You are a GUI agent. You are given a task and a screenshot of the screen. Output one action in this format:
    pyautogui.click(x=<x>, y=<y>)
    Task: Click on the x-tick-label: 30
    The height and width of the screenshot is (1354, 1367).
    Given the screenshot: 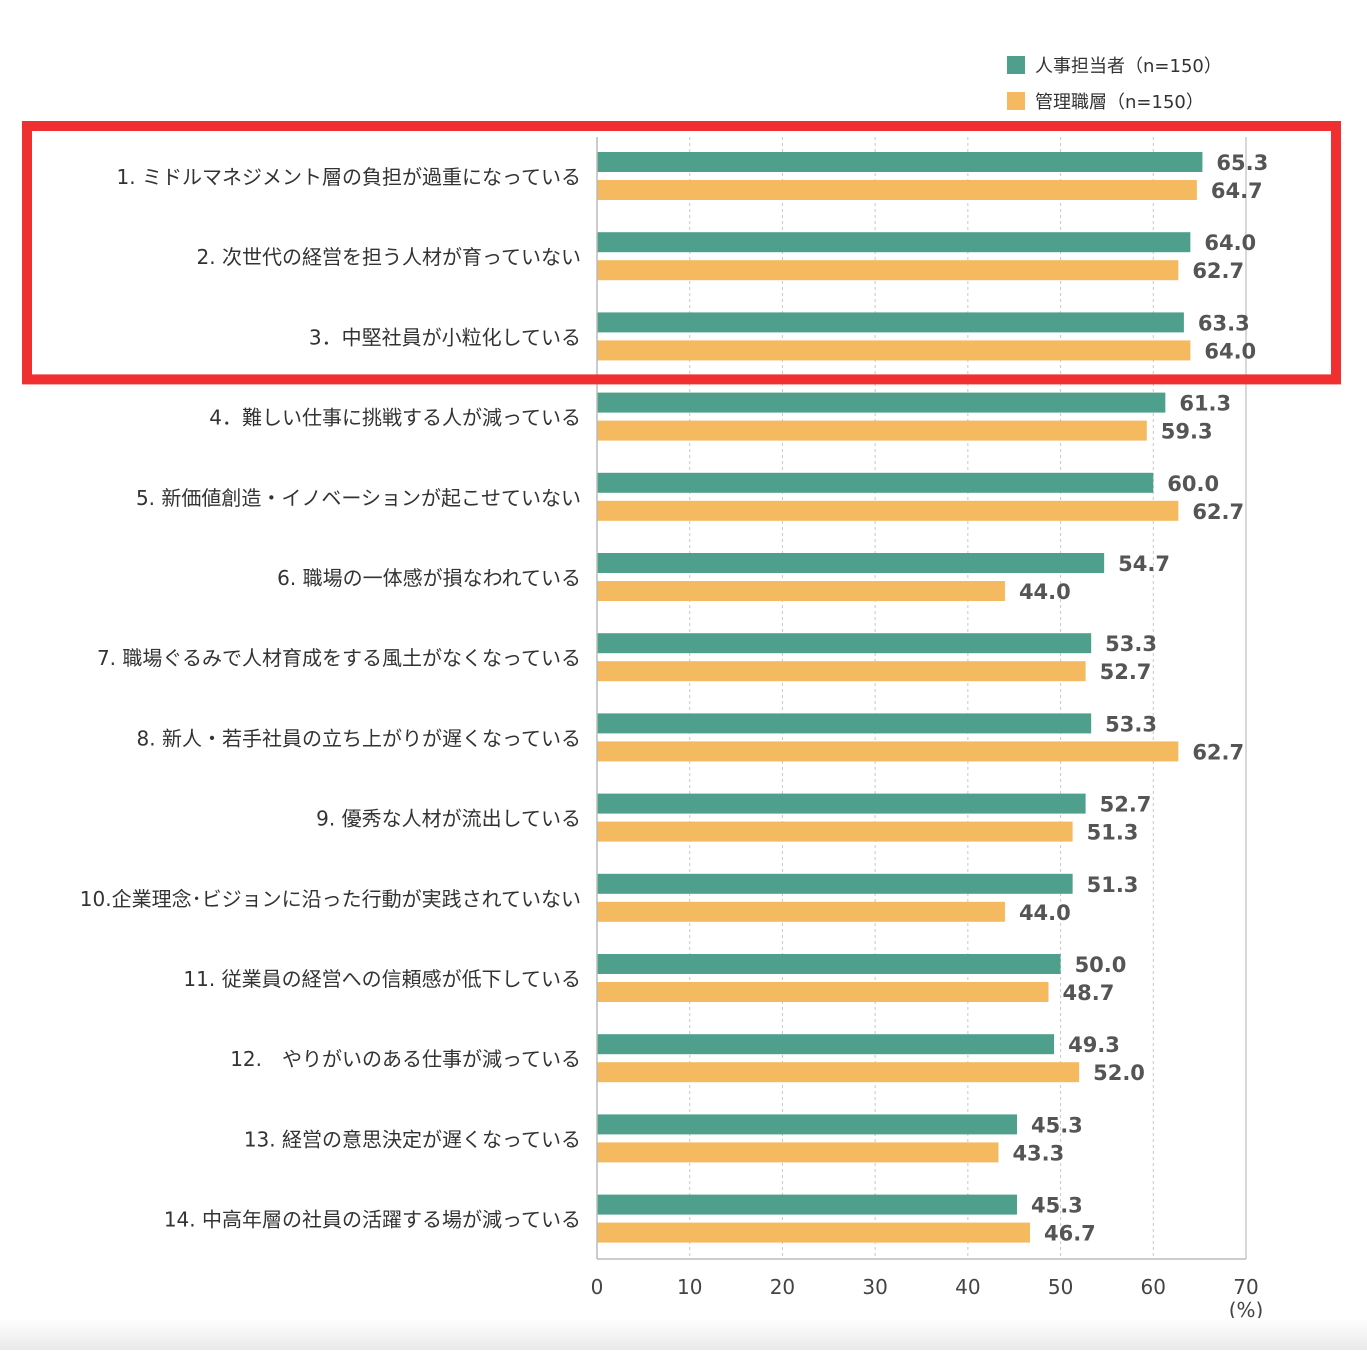 What is the action you would take?
    pyautogui.click(x=874, y=1287)
    